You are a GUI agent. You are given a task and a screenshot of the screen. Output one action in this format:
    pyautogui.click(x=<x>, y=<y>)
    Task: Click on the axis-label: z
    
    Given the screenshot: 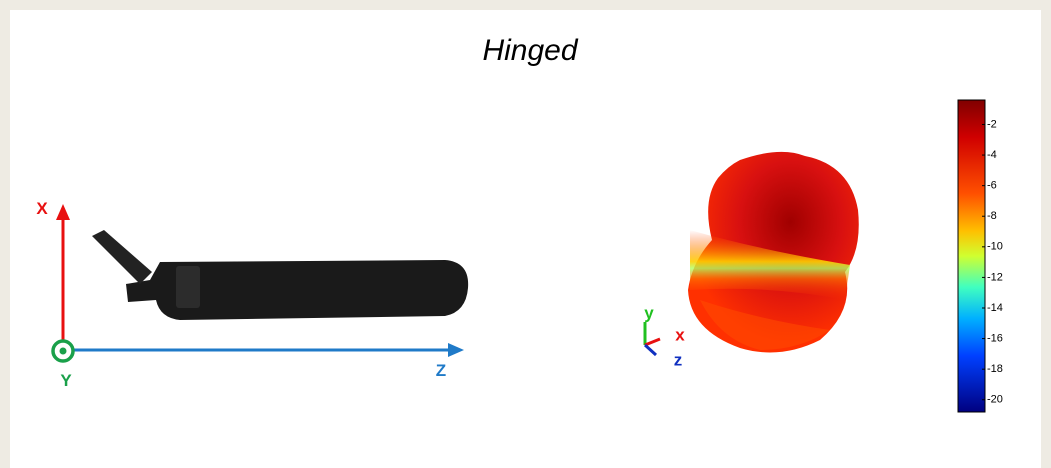 What is the action you would take?
    pyautogui.click(x=678, y=359)
    